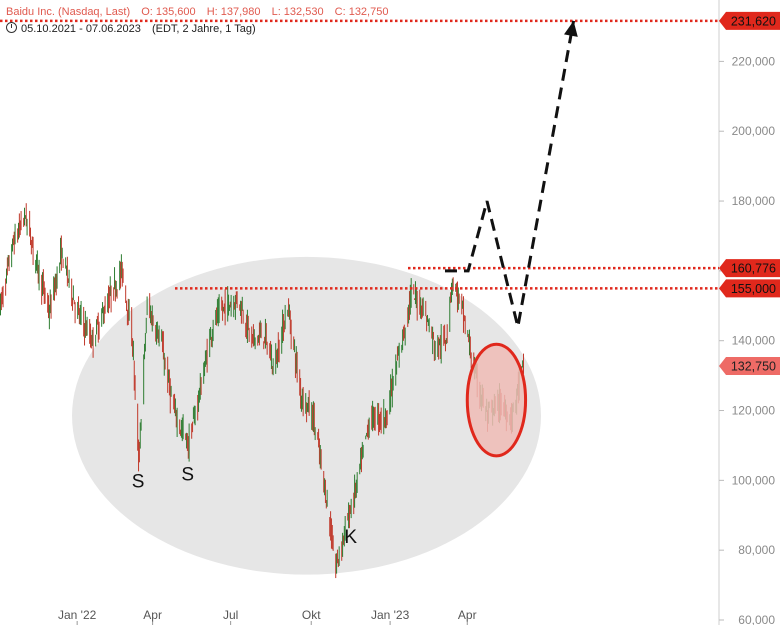  I want to click on y-tick-label: 60,000, so click(756, 619).